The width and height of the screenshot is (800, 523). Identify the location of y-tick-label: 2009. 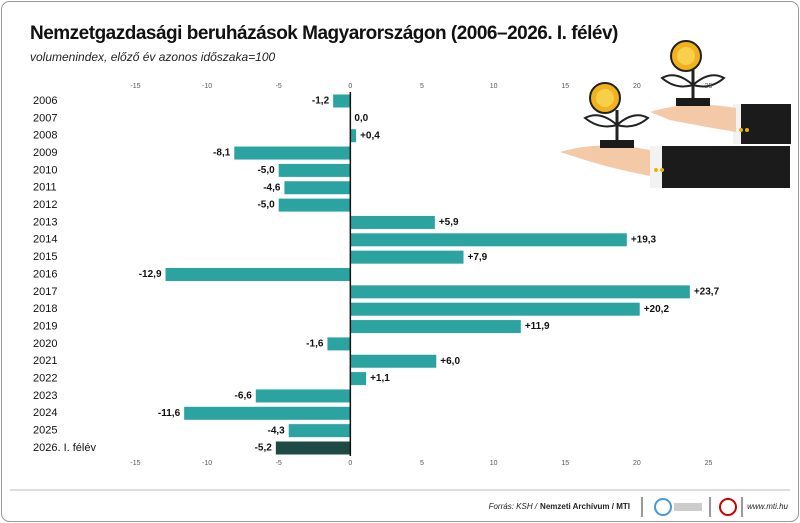
(45, 153).